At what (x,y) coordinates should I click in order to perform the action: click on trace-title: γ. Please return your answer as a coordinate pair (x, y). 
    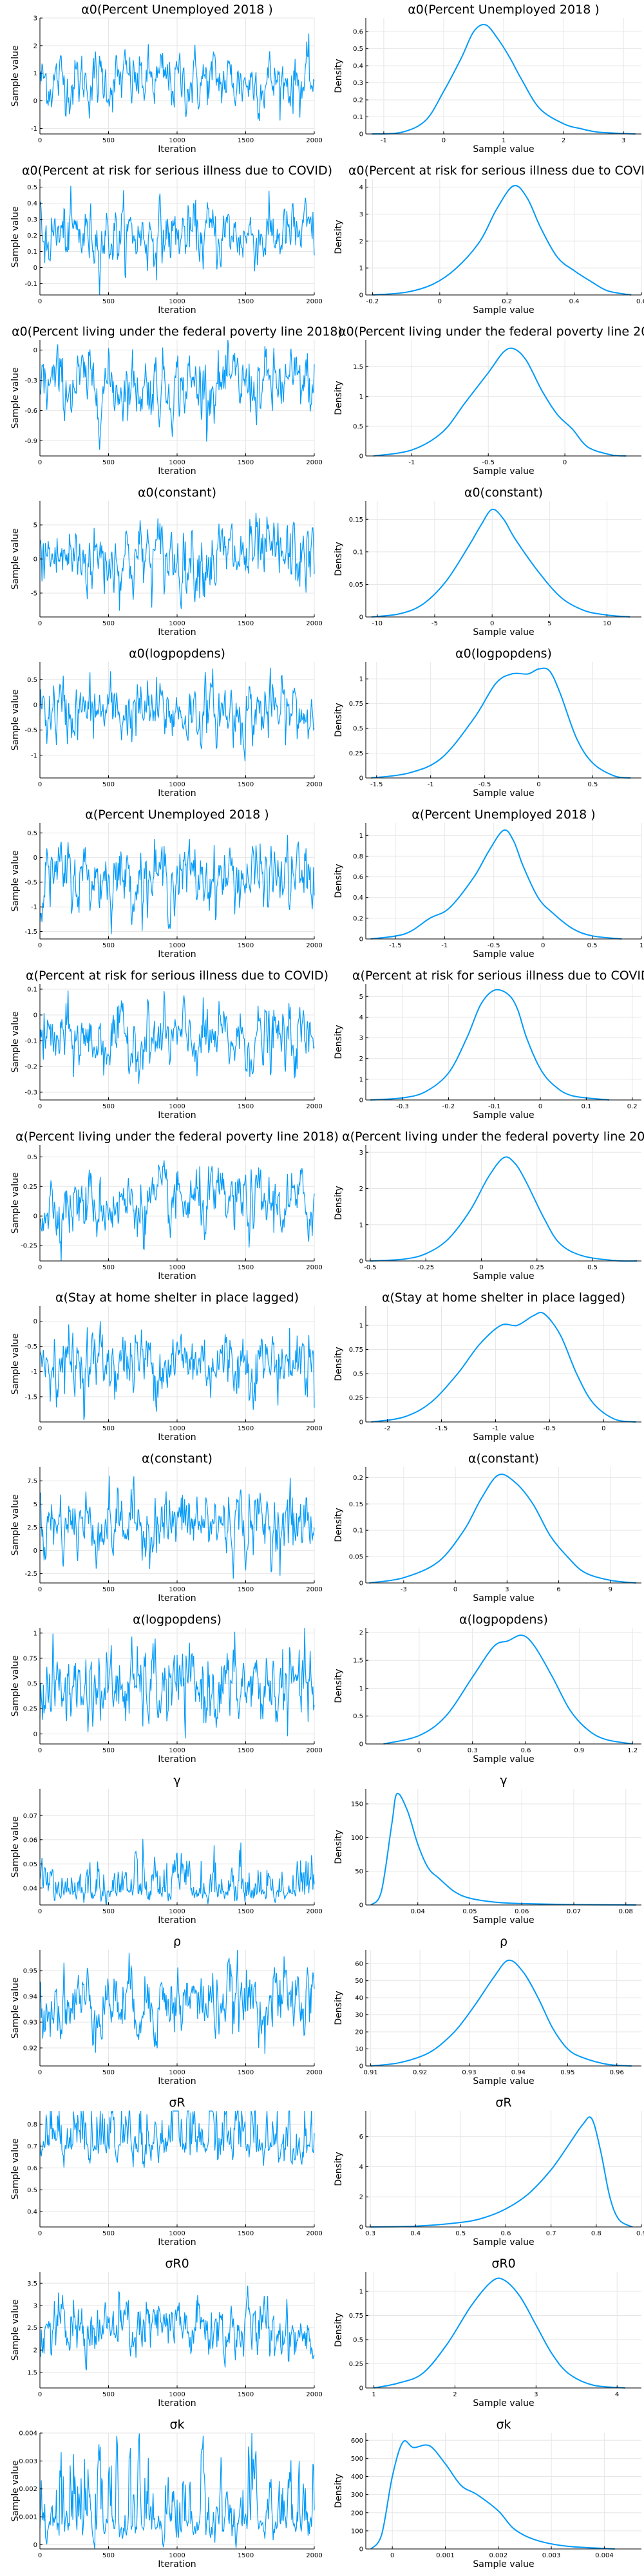
    Looking at the image, I should click on (176, 1781).